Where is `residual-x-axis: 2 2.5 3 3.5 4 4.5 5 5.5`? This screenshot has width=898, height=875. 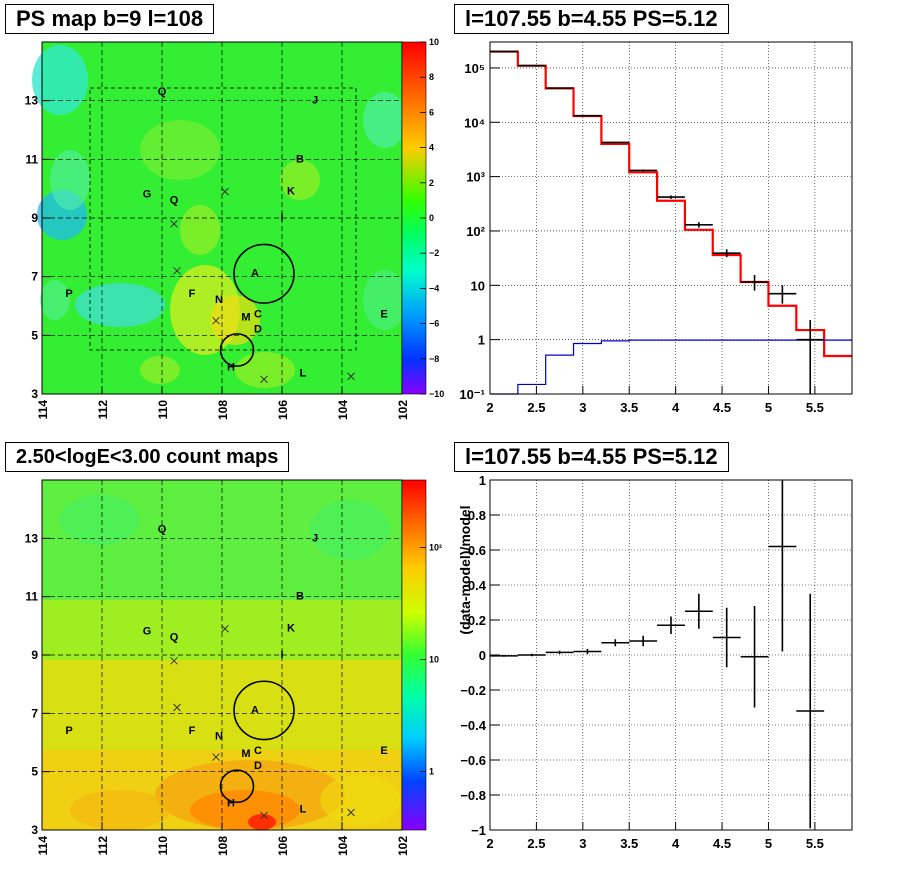 residual-x-axis: 2 2.5 3 3.5 4 4.5 5 5.5 is located at coordinates (655, 836).